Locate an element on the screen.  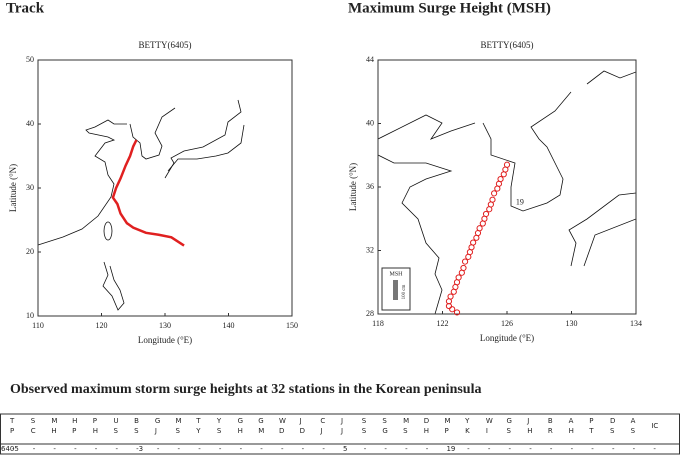
column-header: A is located at coordinates (571, 421).